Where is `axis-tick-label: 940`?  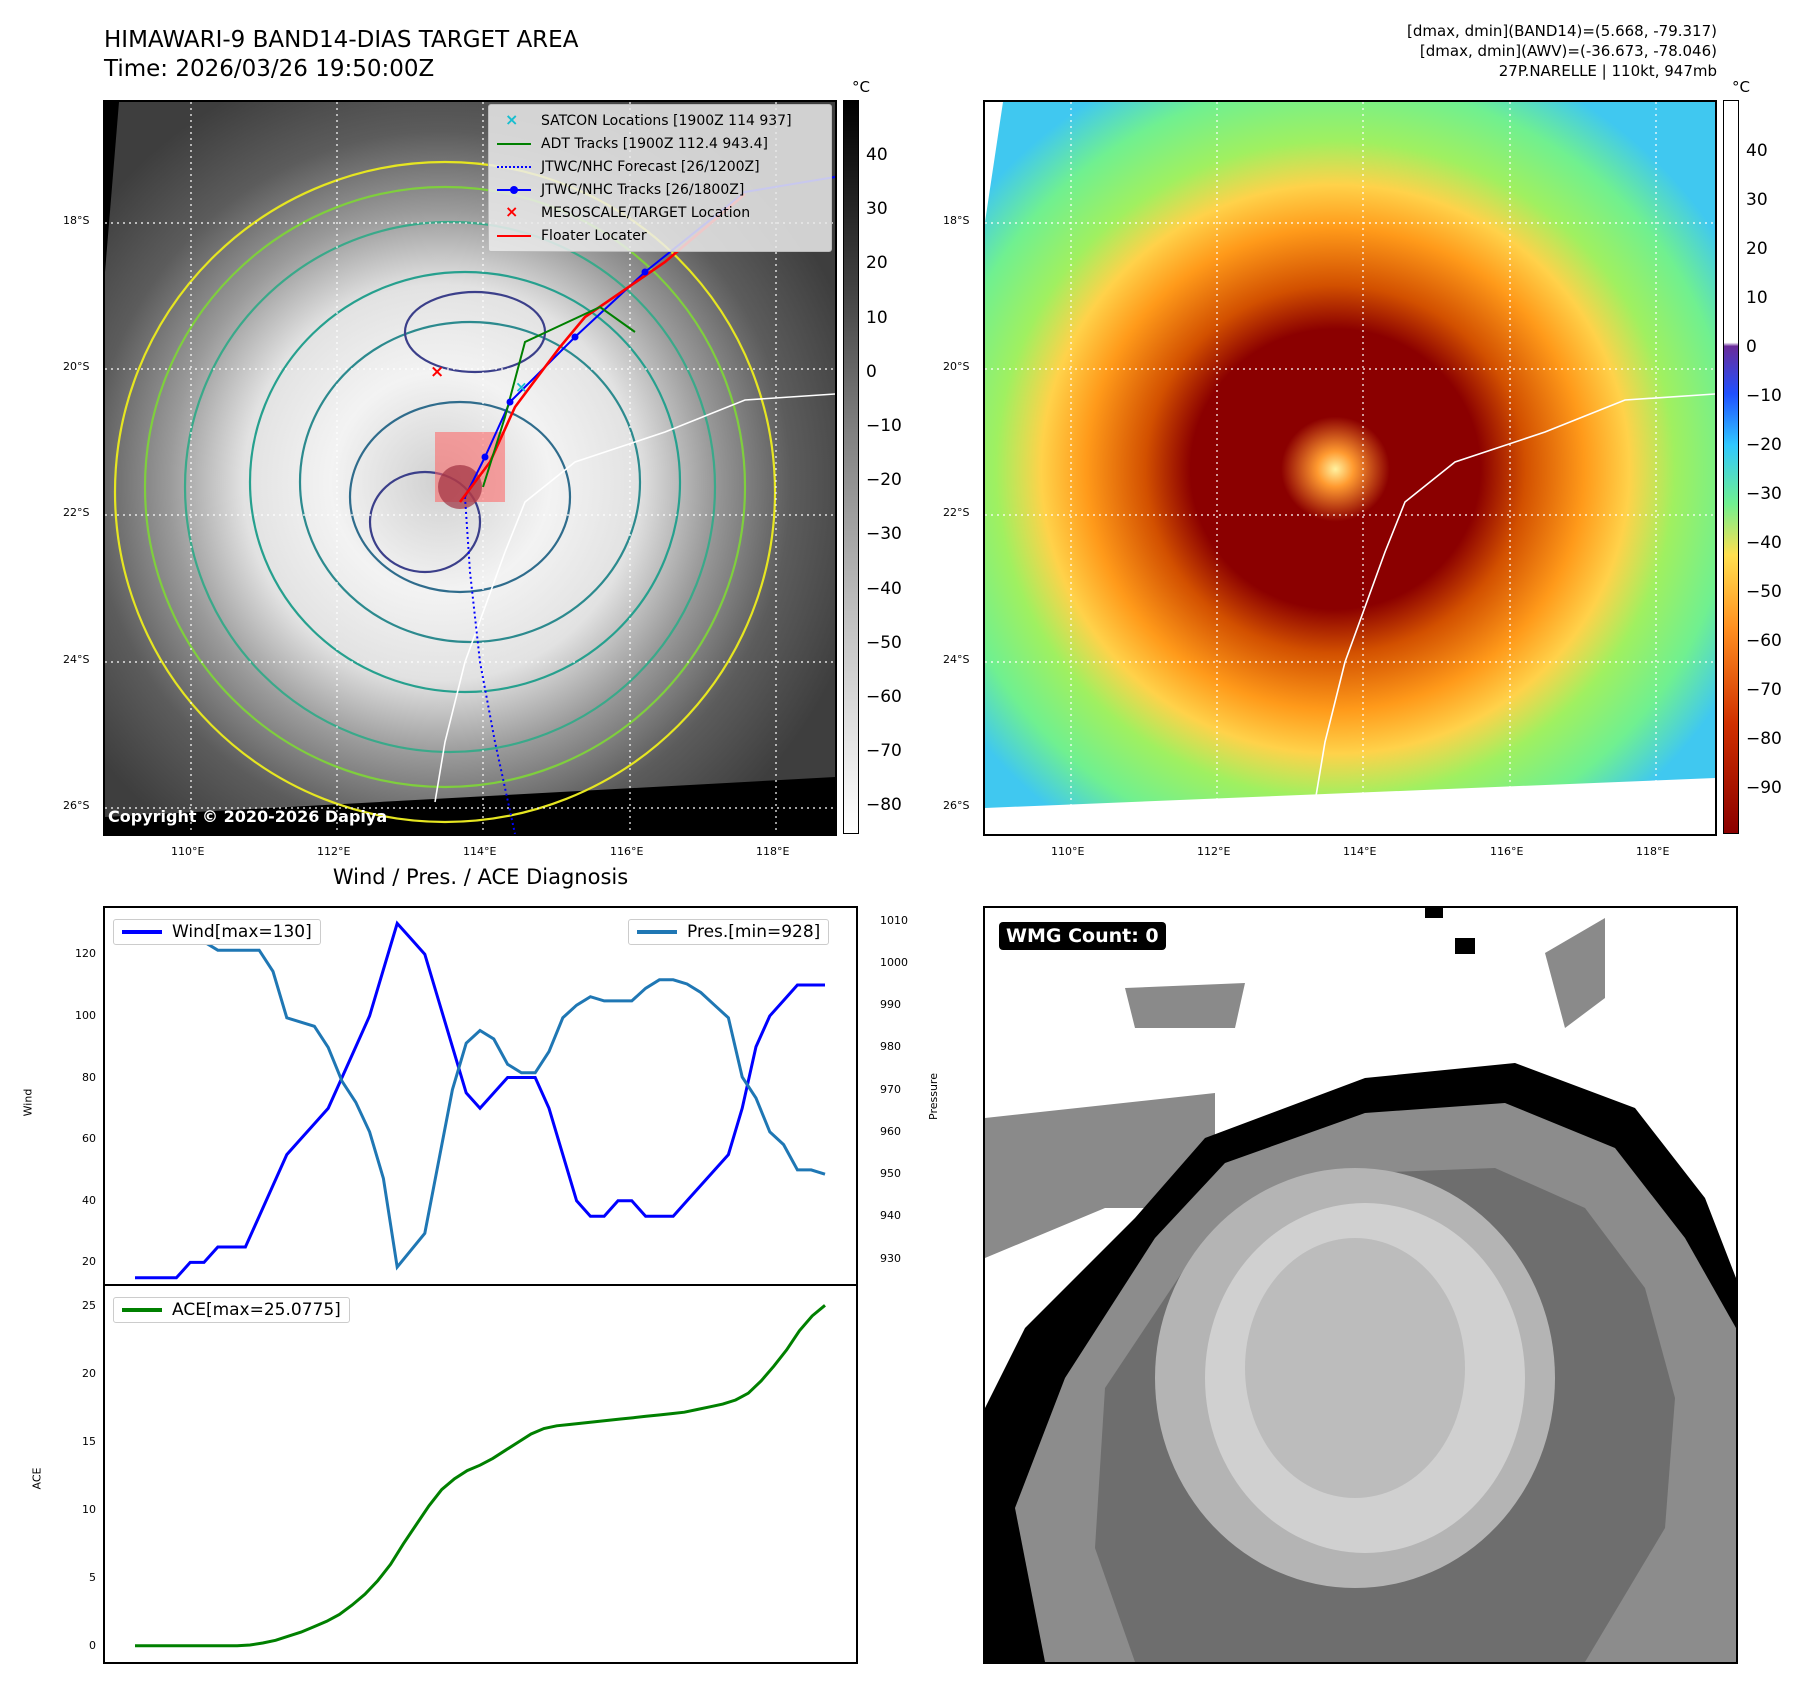
axis-tick-label: 940 is located at coordinates (890, 1216).